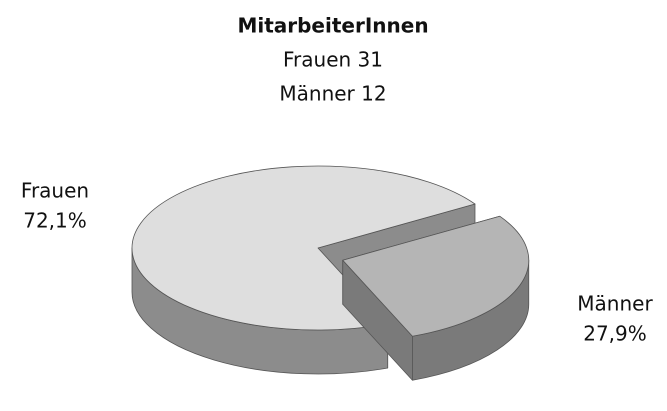  Describe the element at coordinates (436, 276) in the screenshot. I see `pie-slice` at that location.